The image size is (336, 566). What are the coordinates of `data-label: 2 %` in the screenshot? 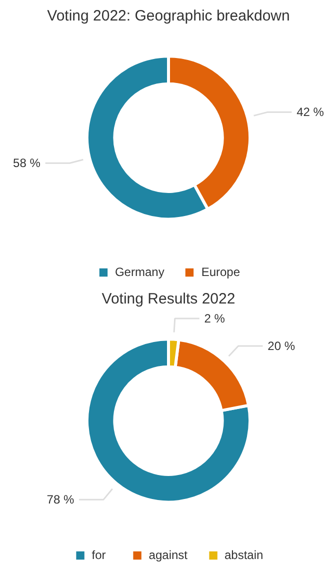 It's located at (215, 318).